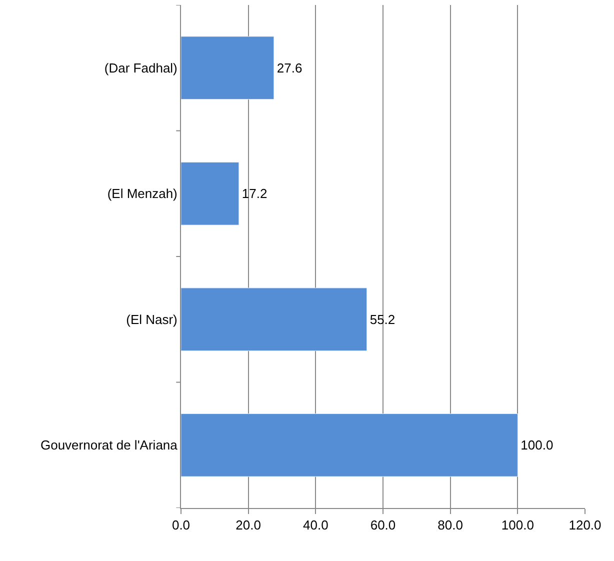  Describe the element at coordinates (109, 445) in the screenshot. I see `y-tick-label: Gouvernorat de l'Ariana` at that location.